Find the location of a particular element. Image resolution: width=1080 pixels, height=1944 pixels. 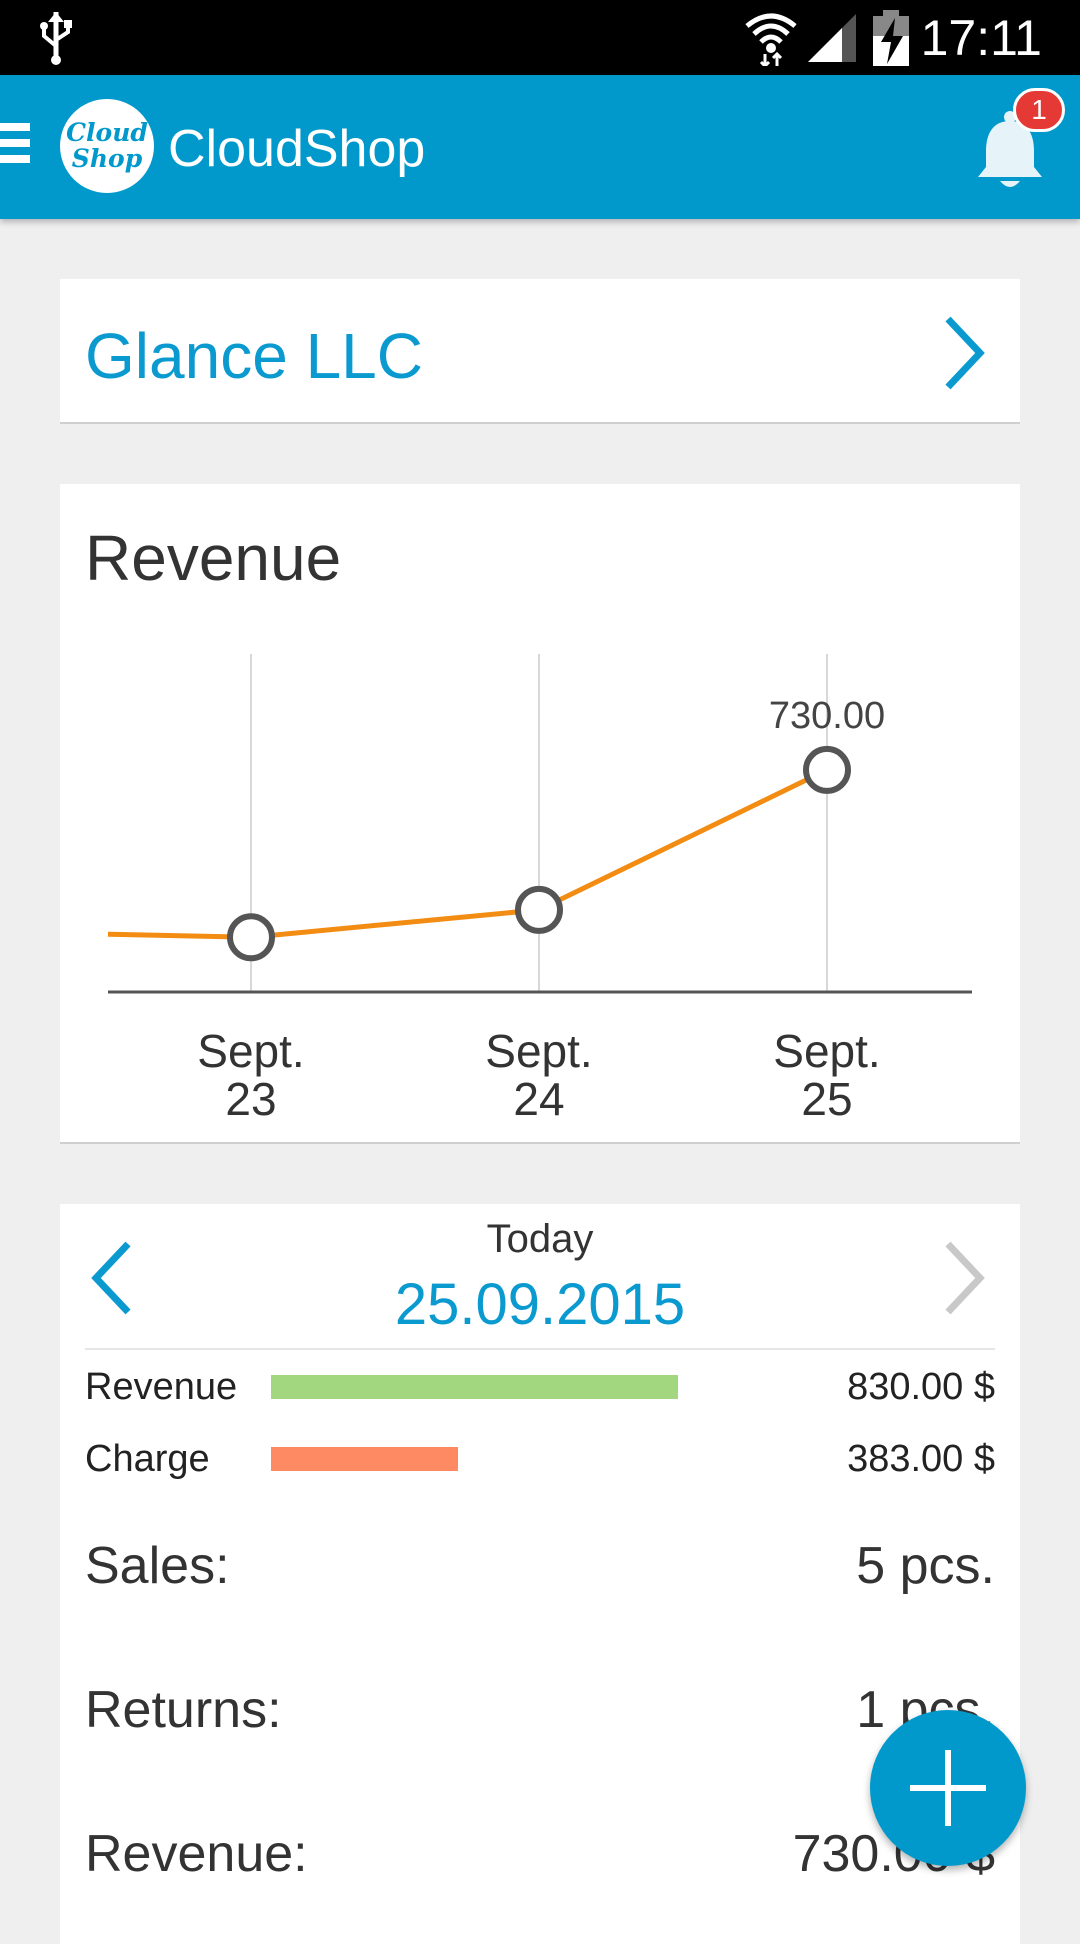

wifi-icon is located at coordinates (771, 39).